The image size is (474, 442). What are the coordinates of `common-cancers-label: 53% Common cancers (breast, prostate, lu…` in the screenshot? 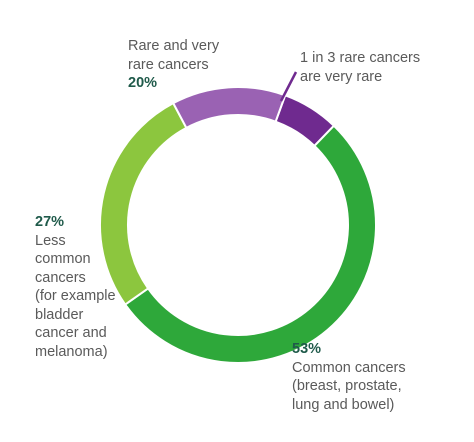 It's located at (377, 377).